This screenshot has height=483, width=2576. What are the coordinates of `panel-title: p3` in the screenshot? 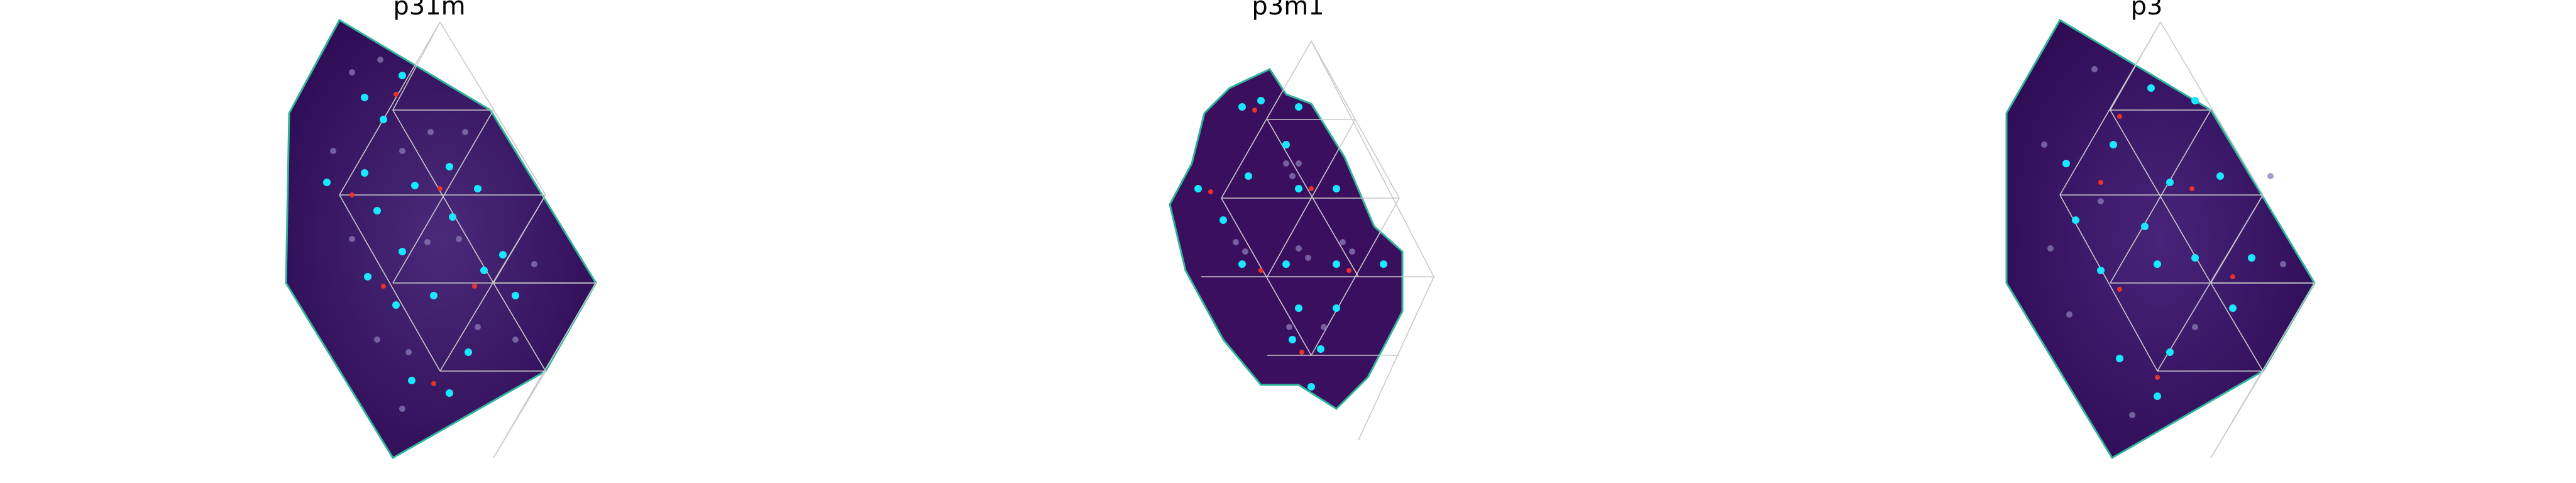 It's located at (2147, 10).